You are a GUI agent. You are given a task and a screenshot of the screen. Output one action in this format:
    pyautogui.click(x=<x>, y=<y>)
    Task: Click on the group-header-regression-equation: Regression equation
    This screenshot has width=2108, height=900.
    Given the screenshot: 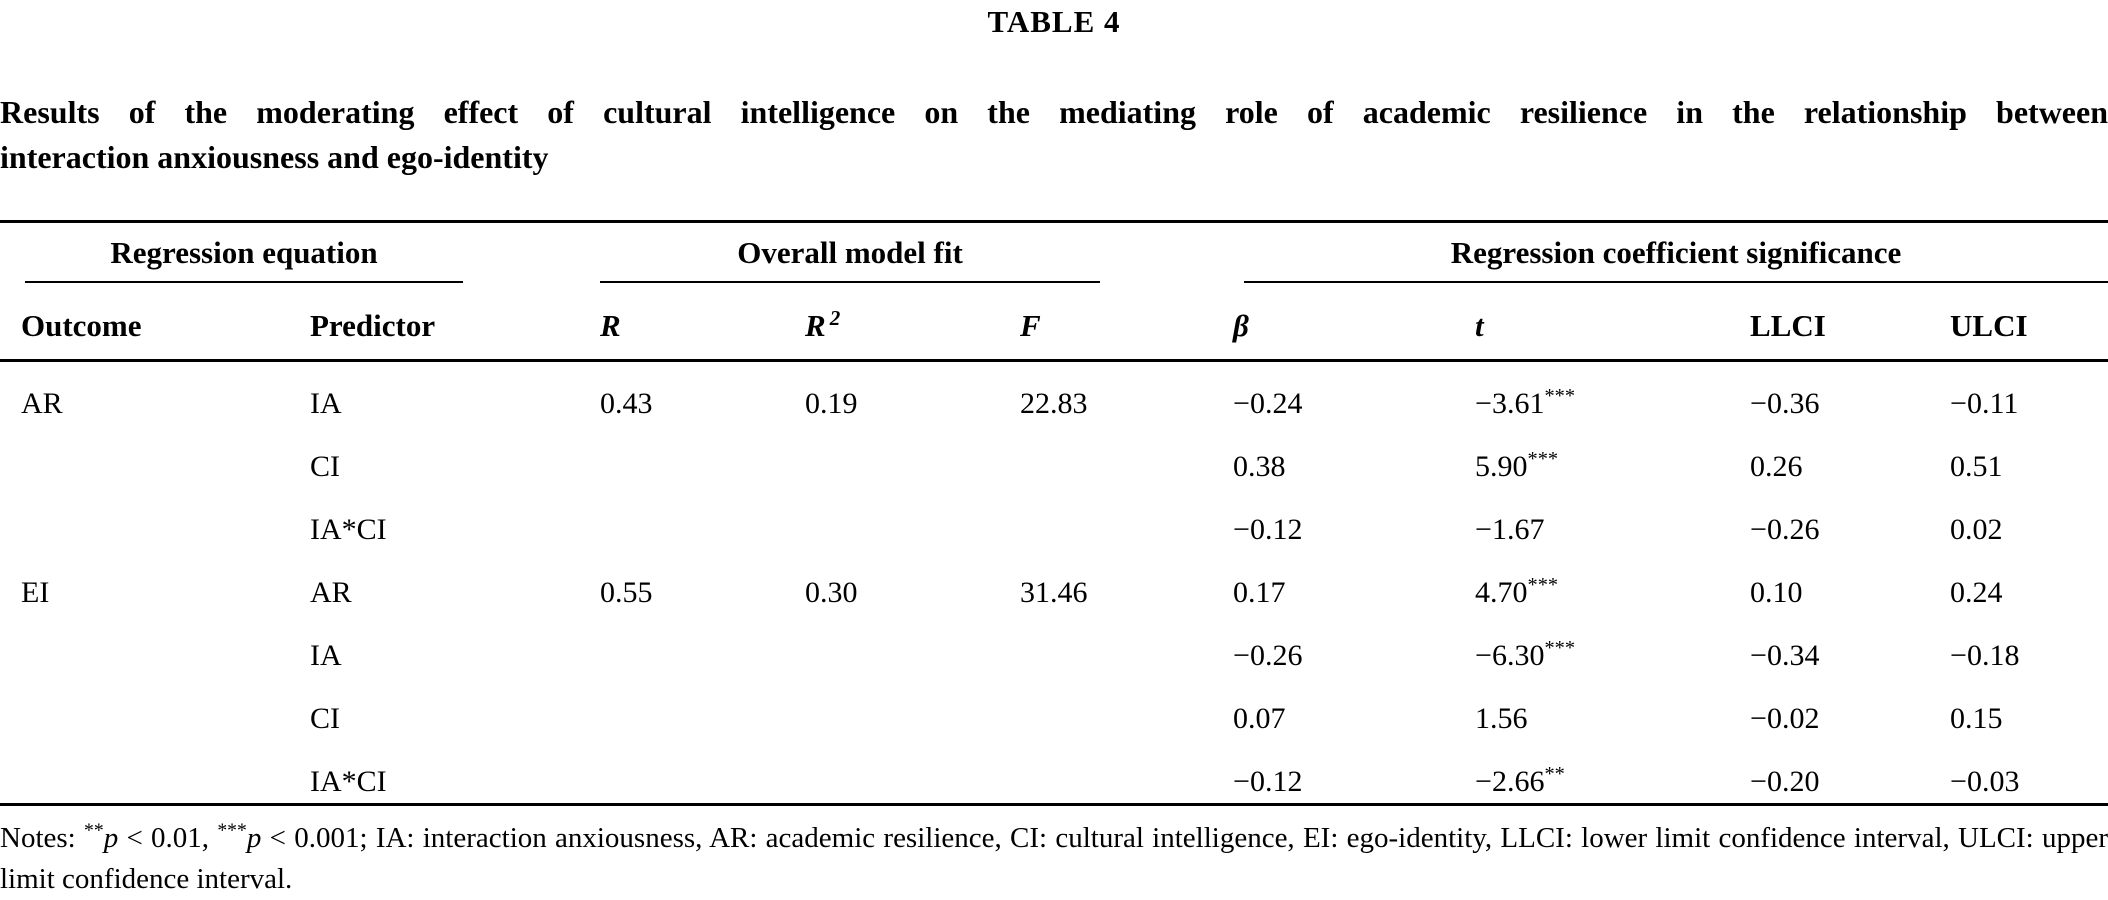 What is the action you would take?
    pyautogui.click(x=300, y=252)
    